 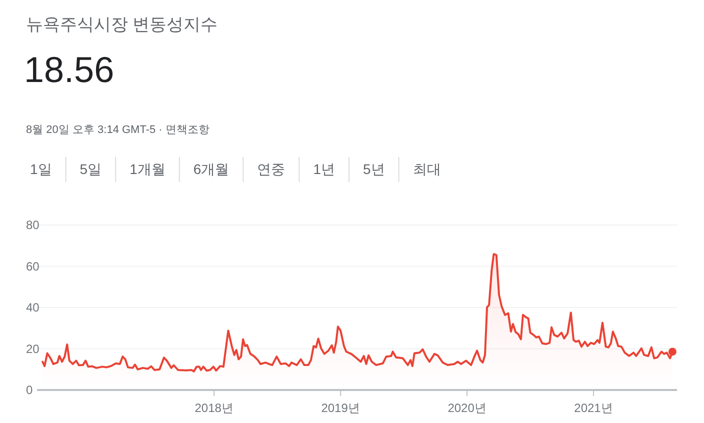 What do you see at coordinates (33, 349) in the screenshot?
I see `y-tick-label: 20` at bounding box center [33, 349].